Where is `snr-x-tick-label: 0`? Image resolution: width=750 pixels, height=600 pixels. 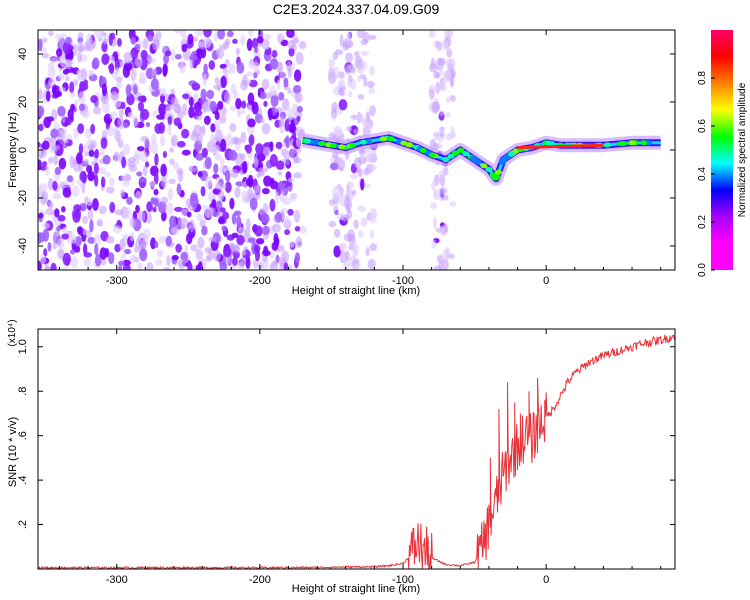
snr-x-tick-label: 0 is located at coordinates (546, 580).